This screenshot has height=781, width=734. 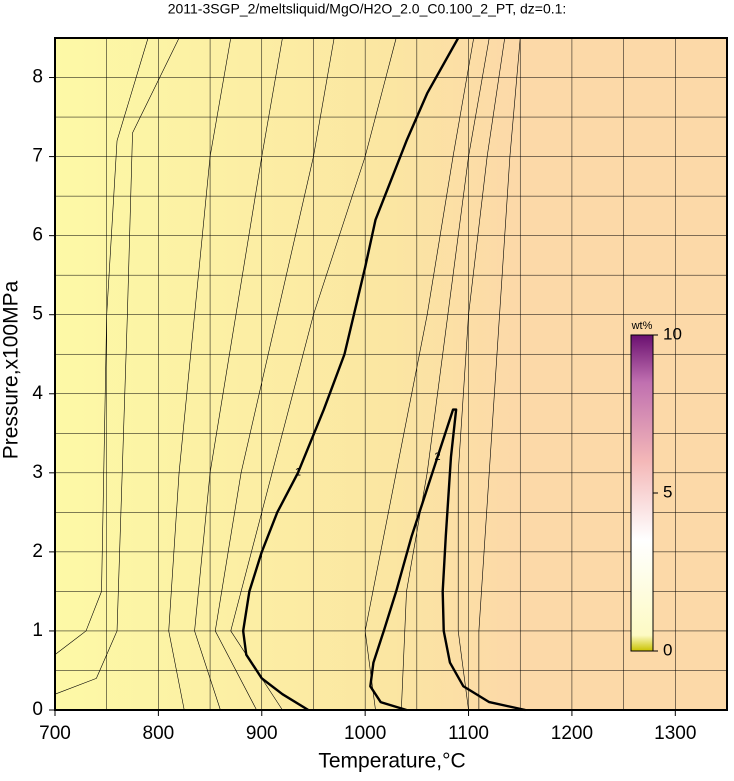 I want to click on colorbar, so click(x=642, y=493).